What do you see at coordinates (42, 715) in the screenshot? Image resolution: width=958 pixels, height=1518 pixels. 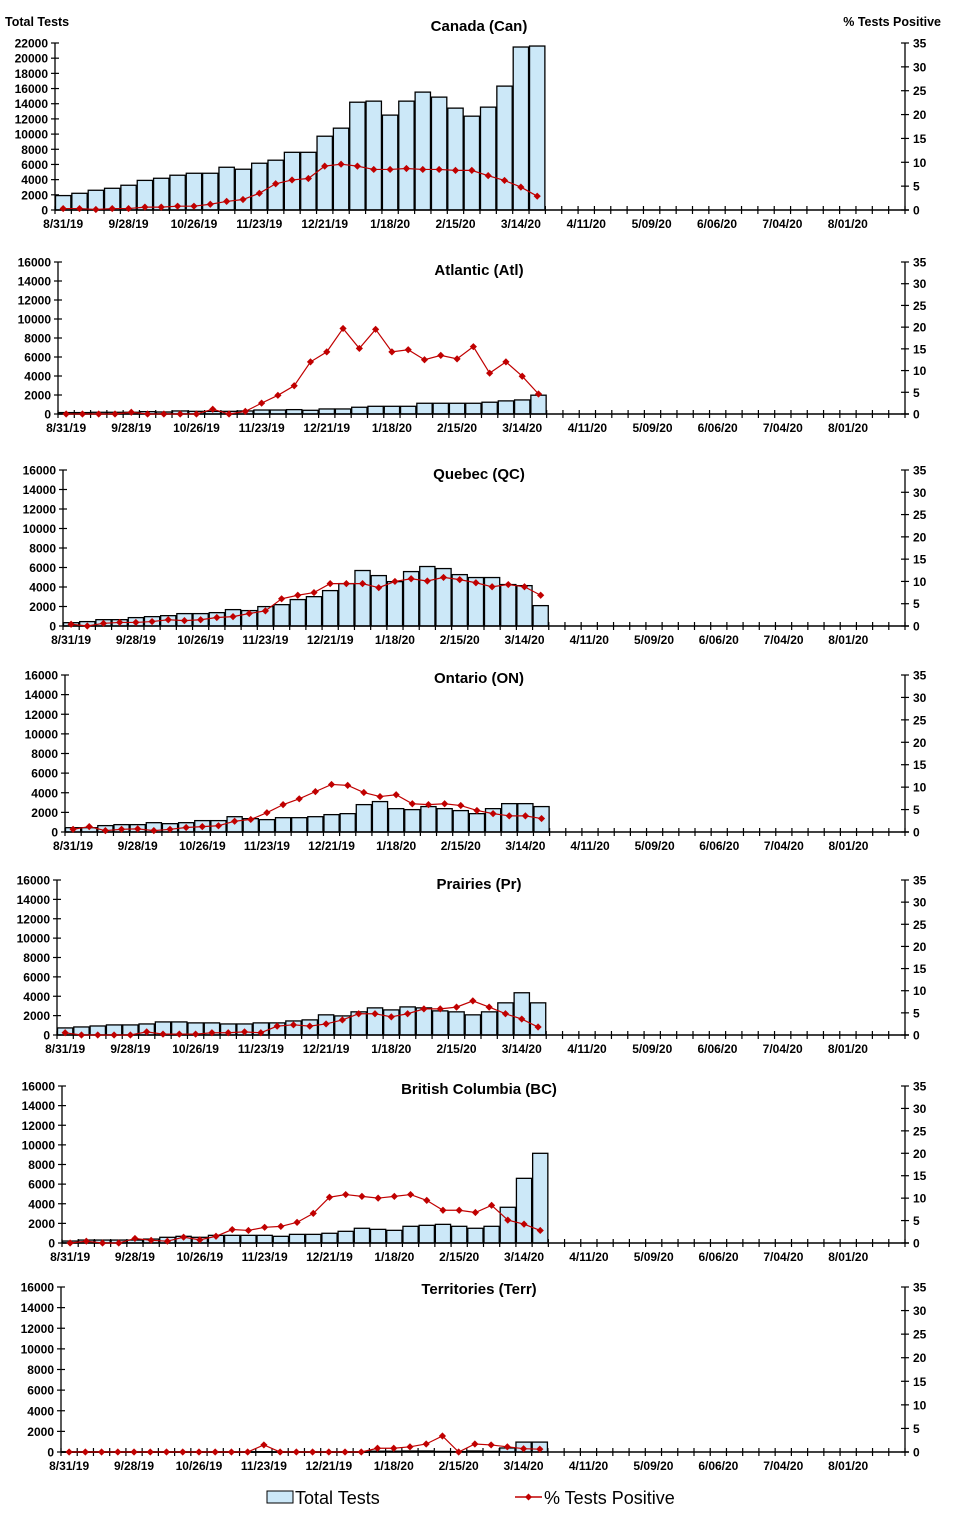 I see `left-tick-label: 12000` at bounding box center [42, 715].